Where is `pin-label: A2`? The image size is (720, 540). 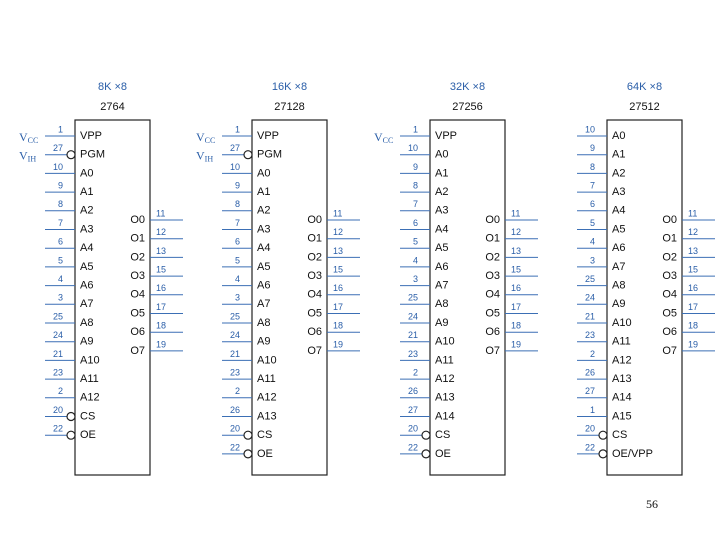 pin-label: A2 is located at coordinates (441, 192).